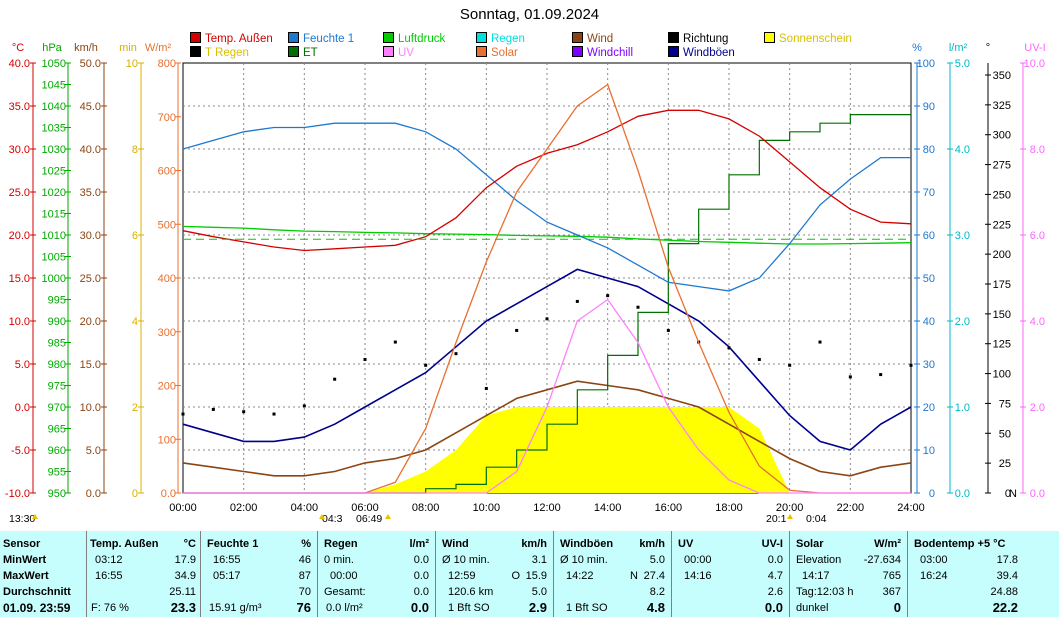 The image size is (1059, 617). Describe the element at coordinates (128, 48) in the screenshot. I see `min-axis-unit: min` at that location.